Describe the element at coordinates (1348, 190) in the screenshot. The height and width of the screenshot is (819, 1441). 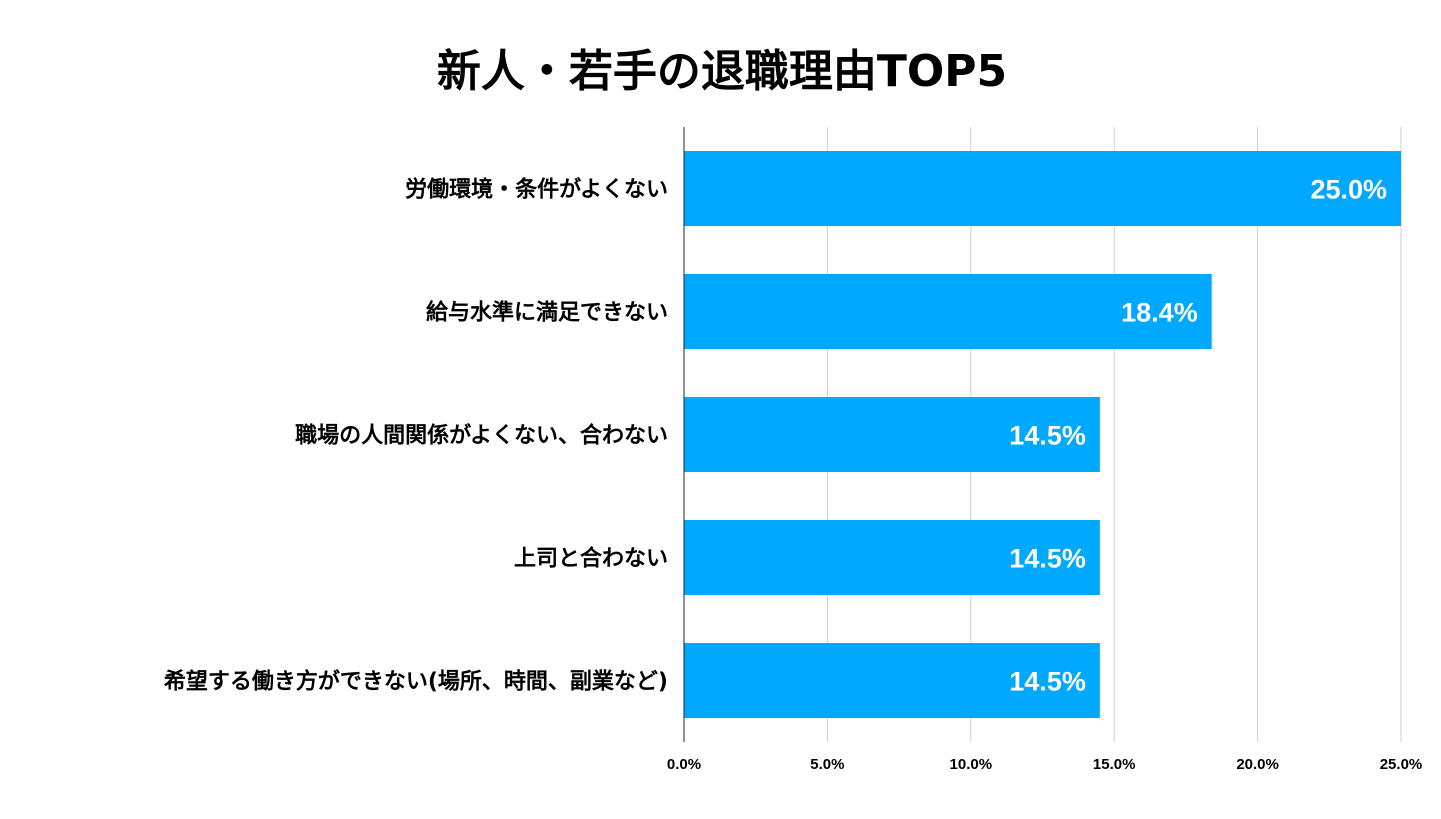
I see `data-label: 25.0%` at that location.